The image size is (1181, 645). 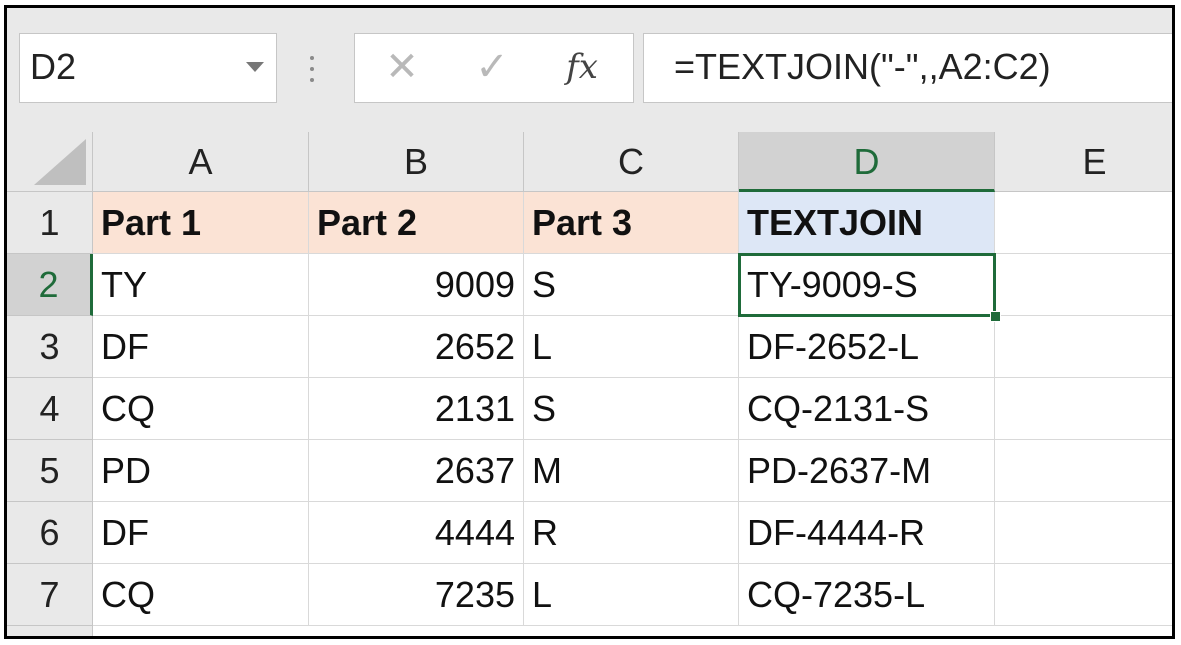 What do you see at coordinates (631, 223) in the screenshot?
I see `cell-c1: Part 3` at bounding box center [631, 223].